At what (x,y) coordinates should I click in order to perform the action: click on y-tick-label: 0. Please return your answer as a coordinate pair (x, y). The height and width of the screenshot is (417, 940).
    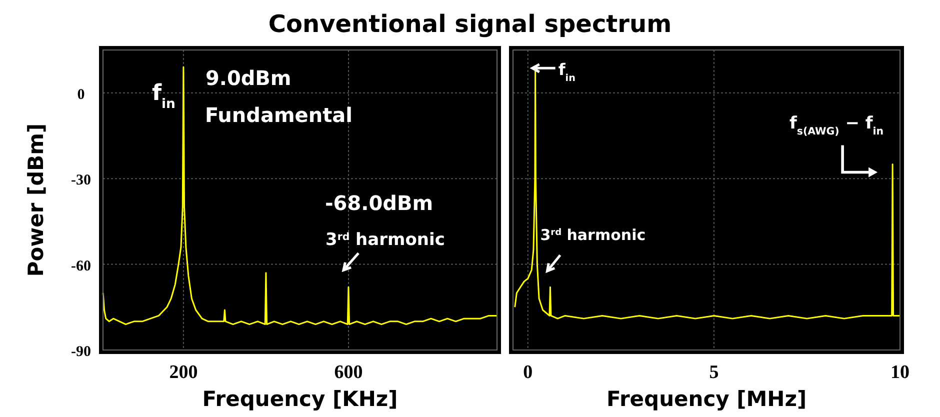
    Looking at the image, I should click on (81, 94).